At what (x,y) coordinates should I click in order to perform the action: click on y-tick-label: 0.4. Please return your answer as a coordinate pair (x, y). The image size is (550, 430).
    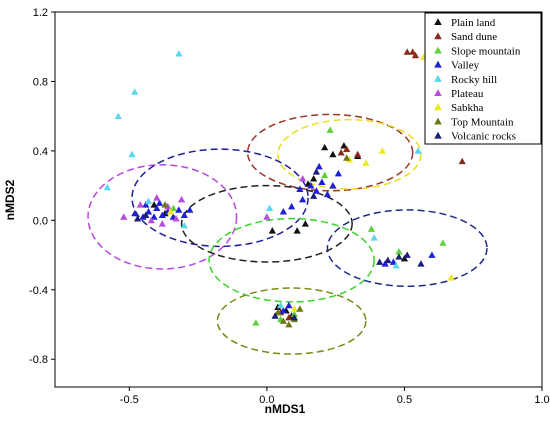
    Looking at the image, I should click on (40, 152).